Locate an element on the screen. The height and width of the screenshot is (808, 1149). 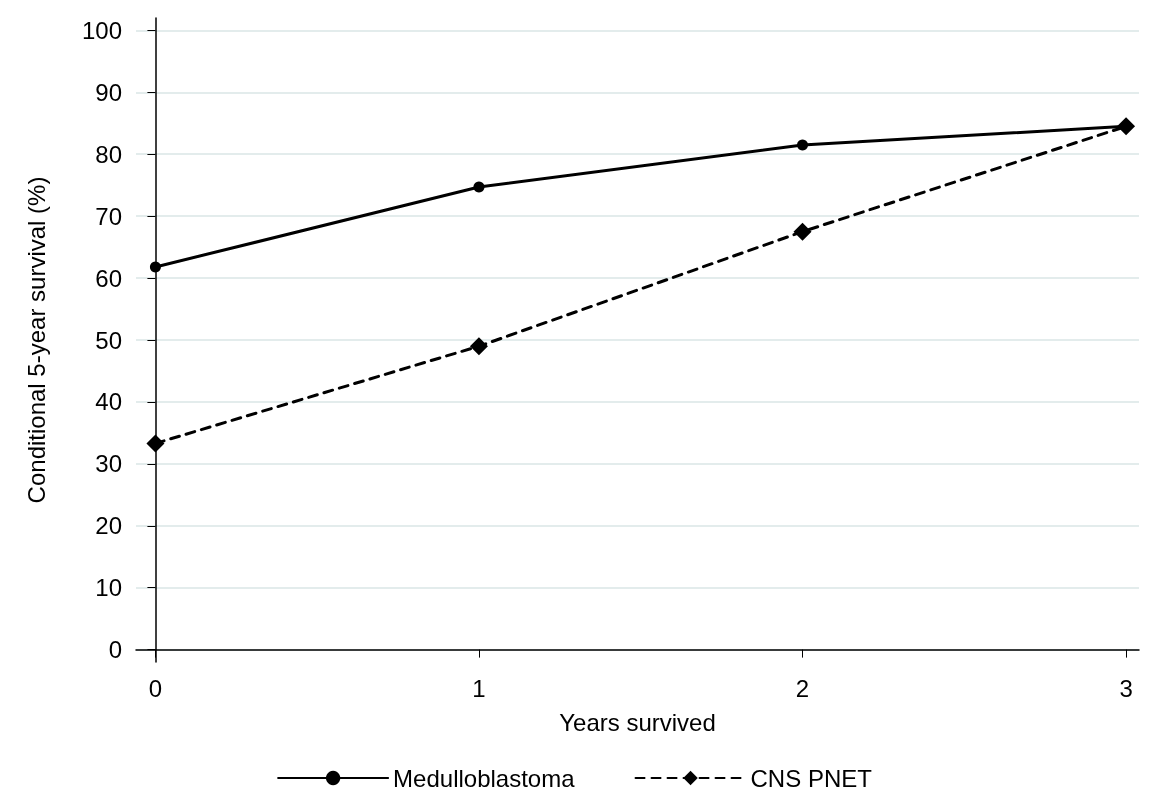
y-tick-label: 10 is located at coordinates (108, 588).